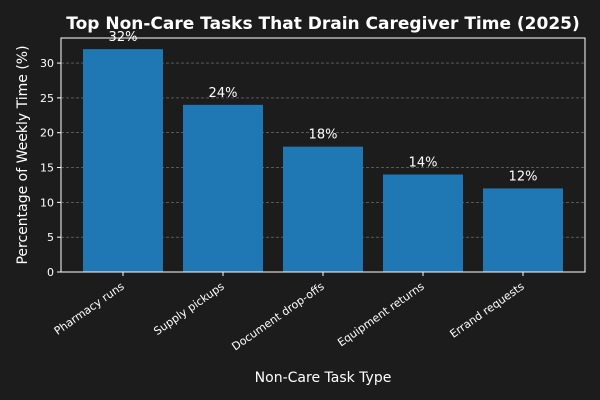 The image size is (600, 400). I want to click on y-tick-label: 5, so click(50, 237).